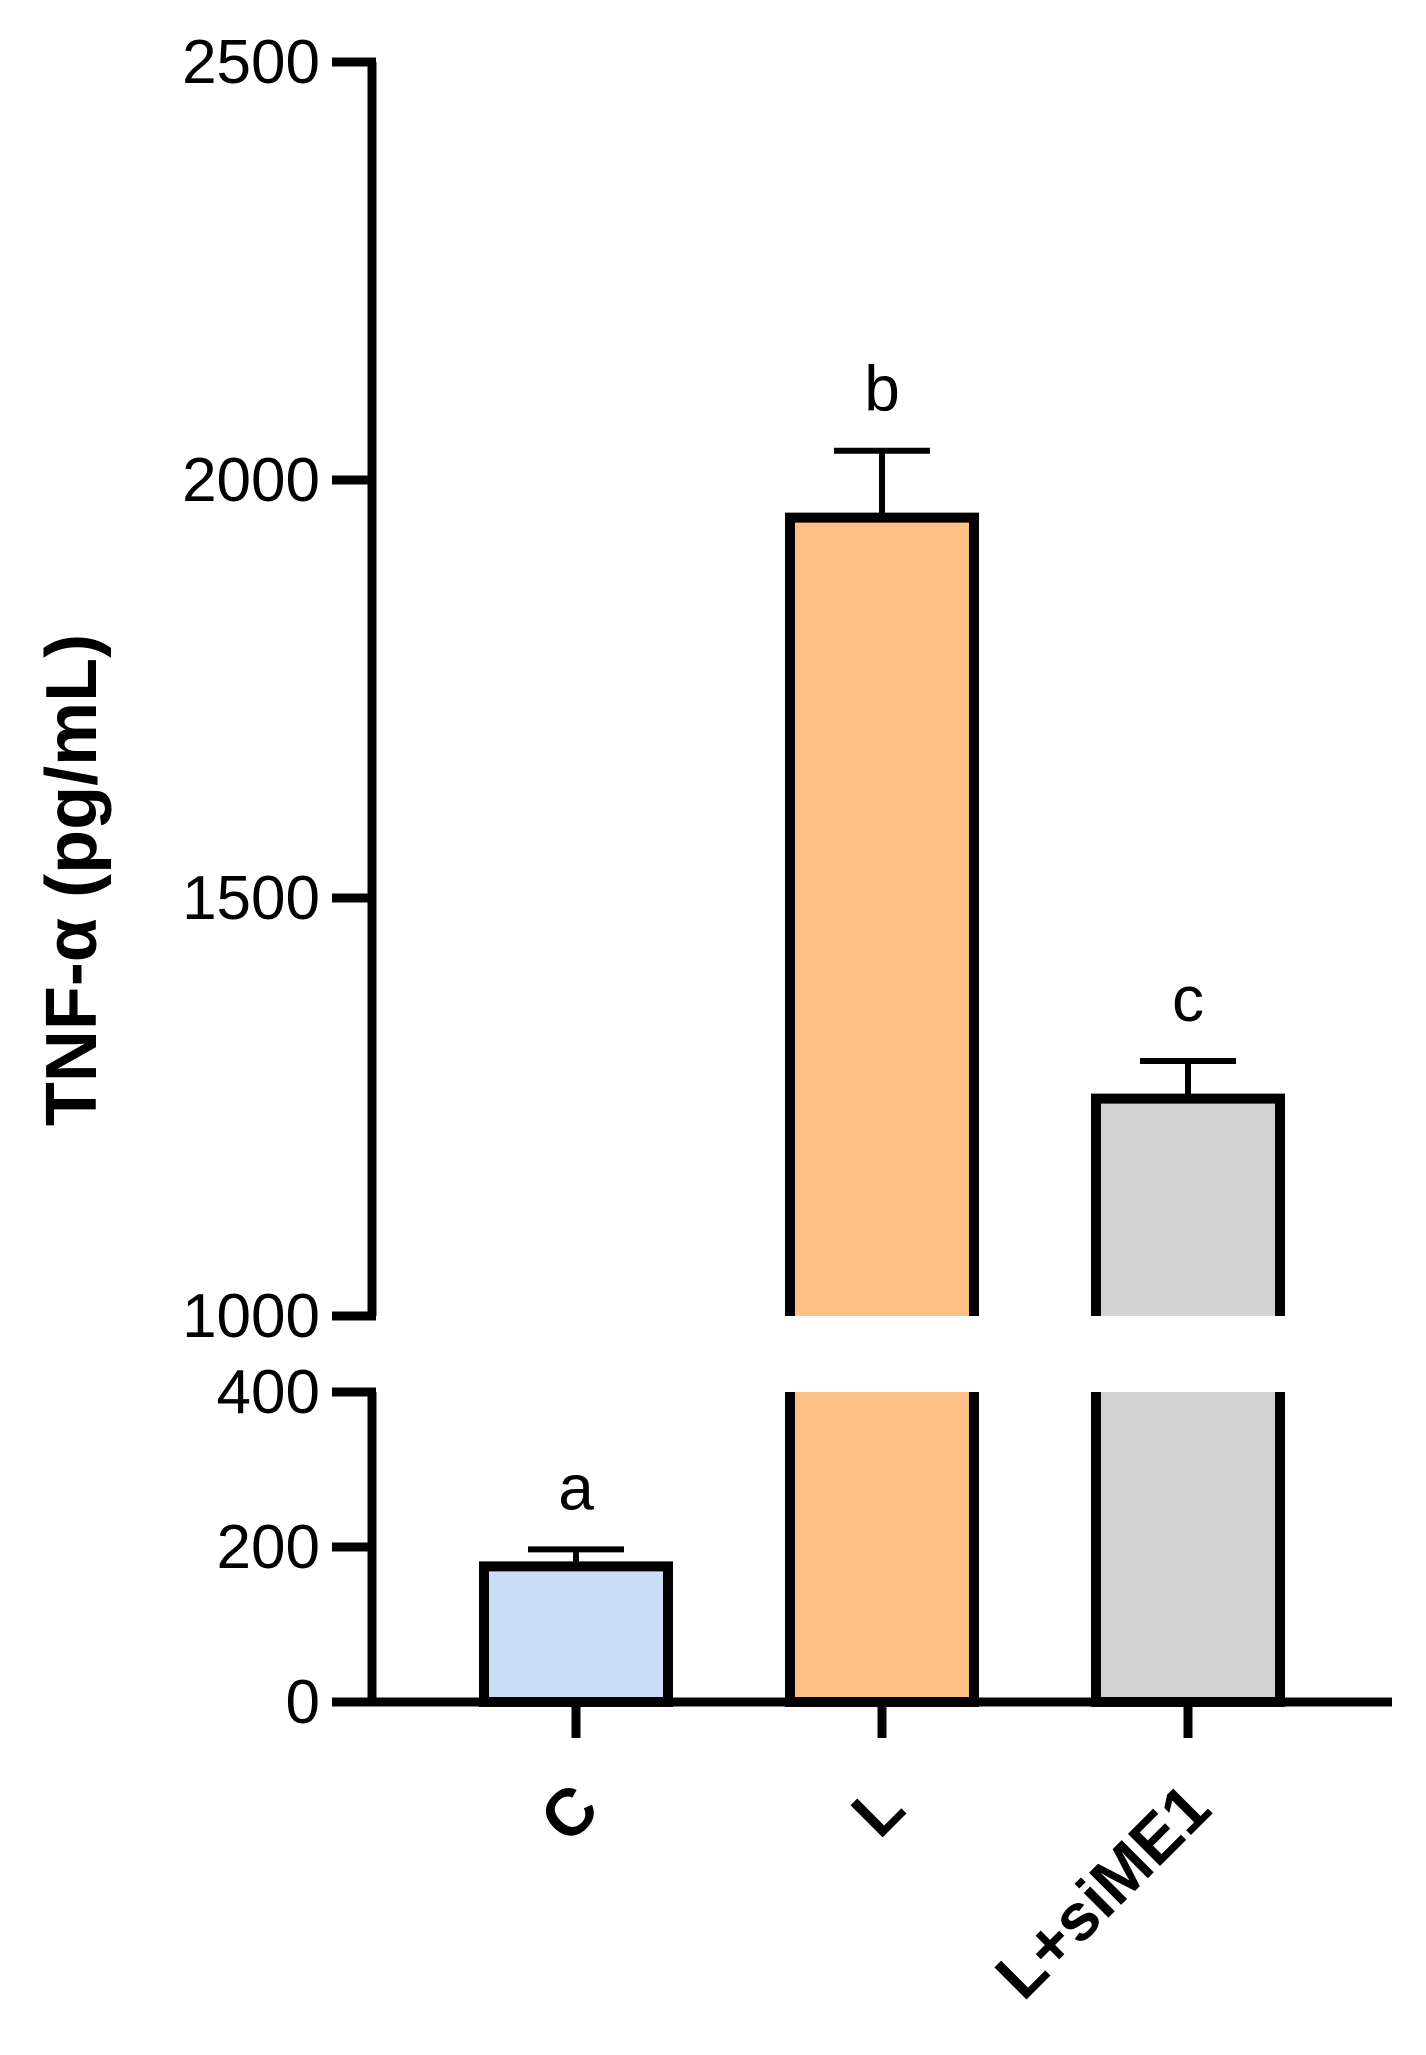 The width and height of the screenshot is (1426, 2055). What do you see at coordinates (569, 1813) in the screenshot?
I see `x-tick-label-C: C` at bounding box center [569, 1813].